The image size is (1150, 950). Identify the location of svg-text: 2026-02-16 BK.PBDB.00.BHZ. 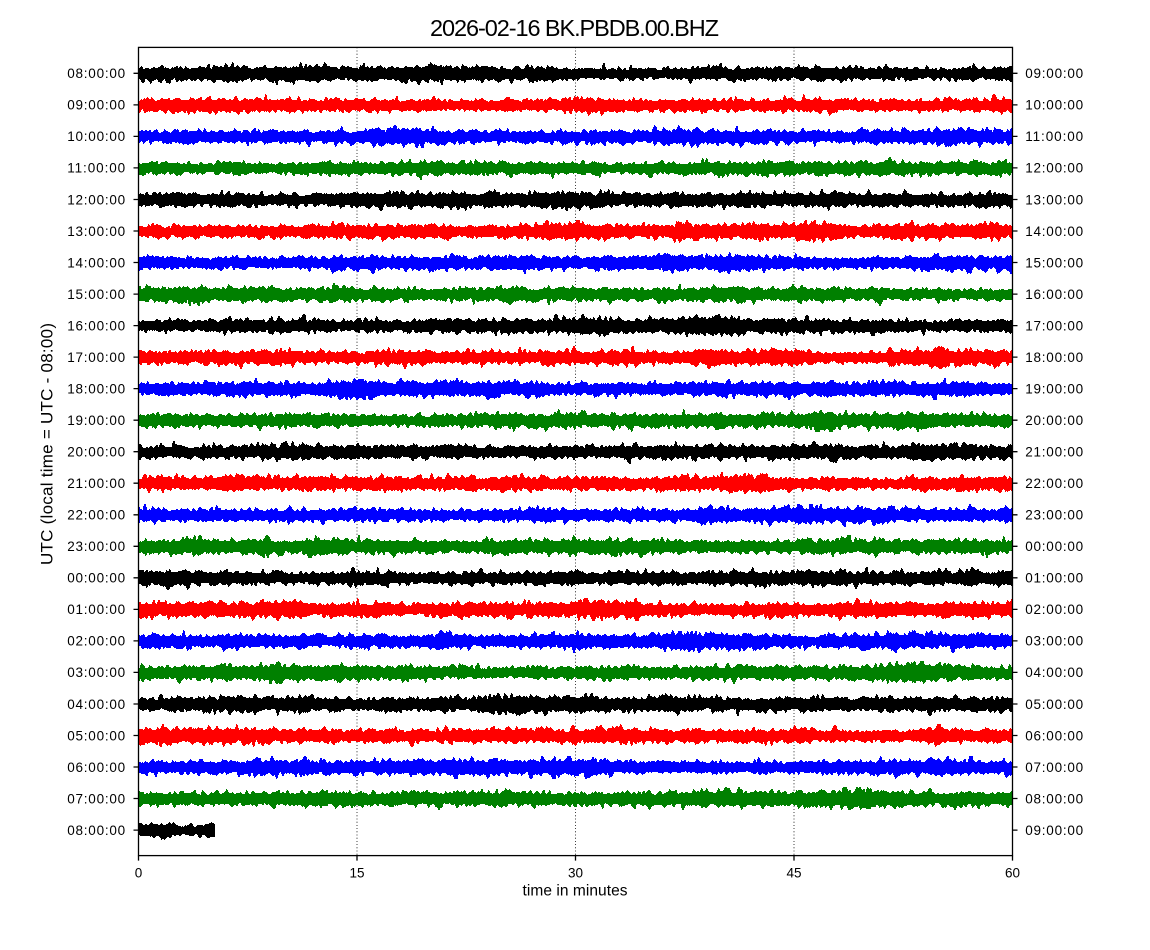
(574, 28).